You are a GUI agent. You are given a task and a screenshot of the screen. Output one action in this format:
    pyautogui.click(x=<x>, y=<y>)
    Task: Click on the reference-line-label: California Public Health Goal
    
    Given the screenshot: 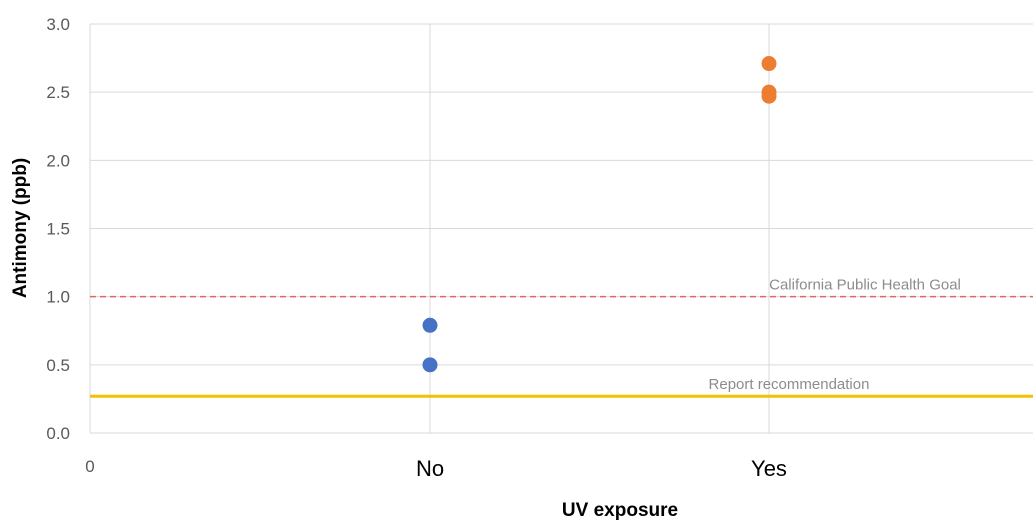 What is the action you would take?
    pyautogui.click(x=865, y=285)
    